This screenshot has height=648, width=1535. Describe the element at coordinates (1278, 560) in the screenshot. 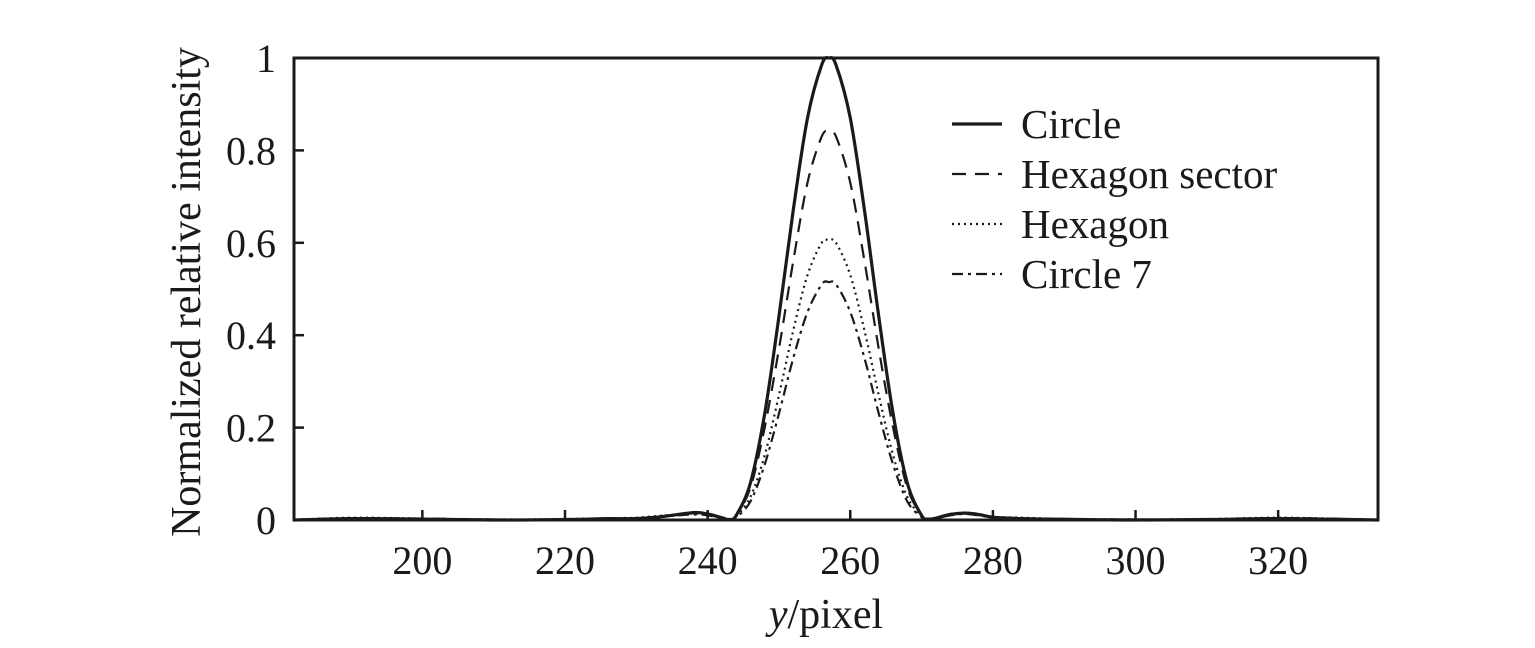

I see `x-tick-label: 320` at that location.